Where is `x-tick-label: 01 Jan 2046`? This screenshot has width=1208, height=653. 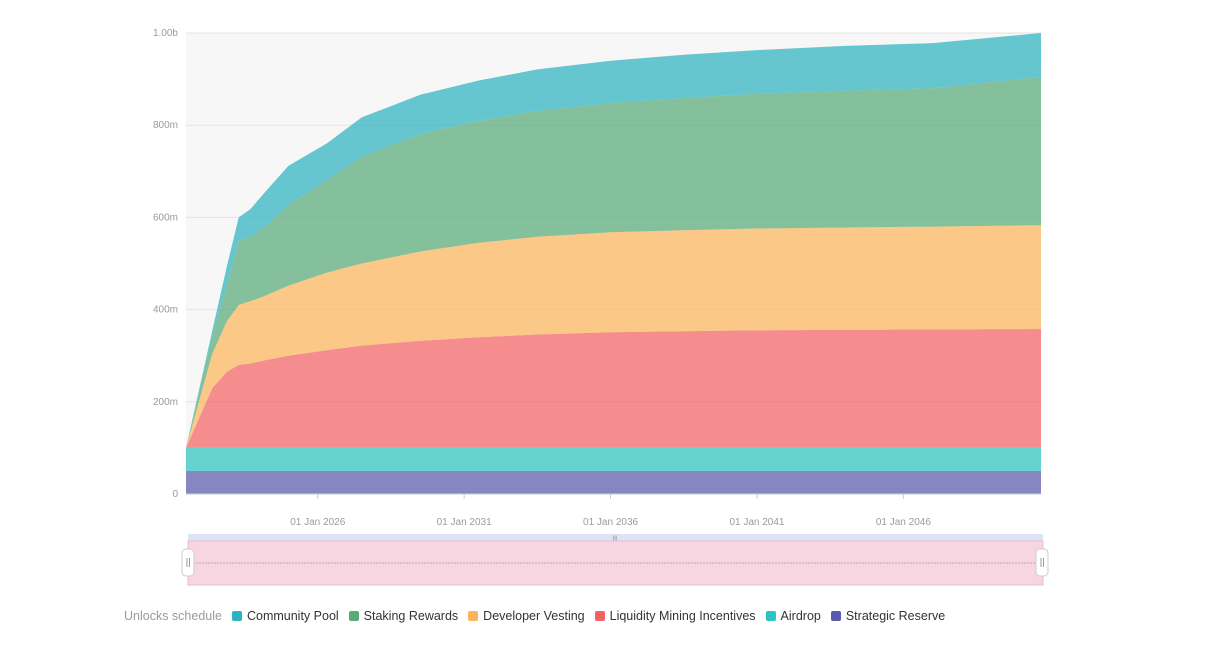
x-tick-label: 01 Jan 2046 is located at coordinates (903, 522).